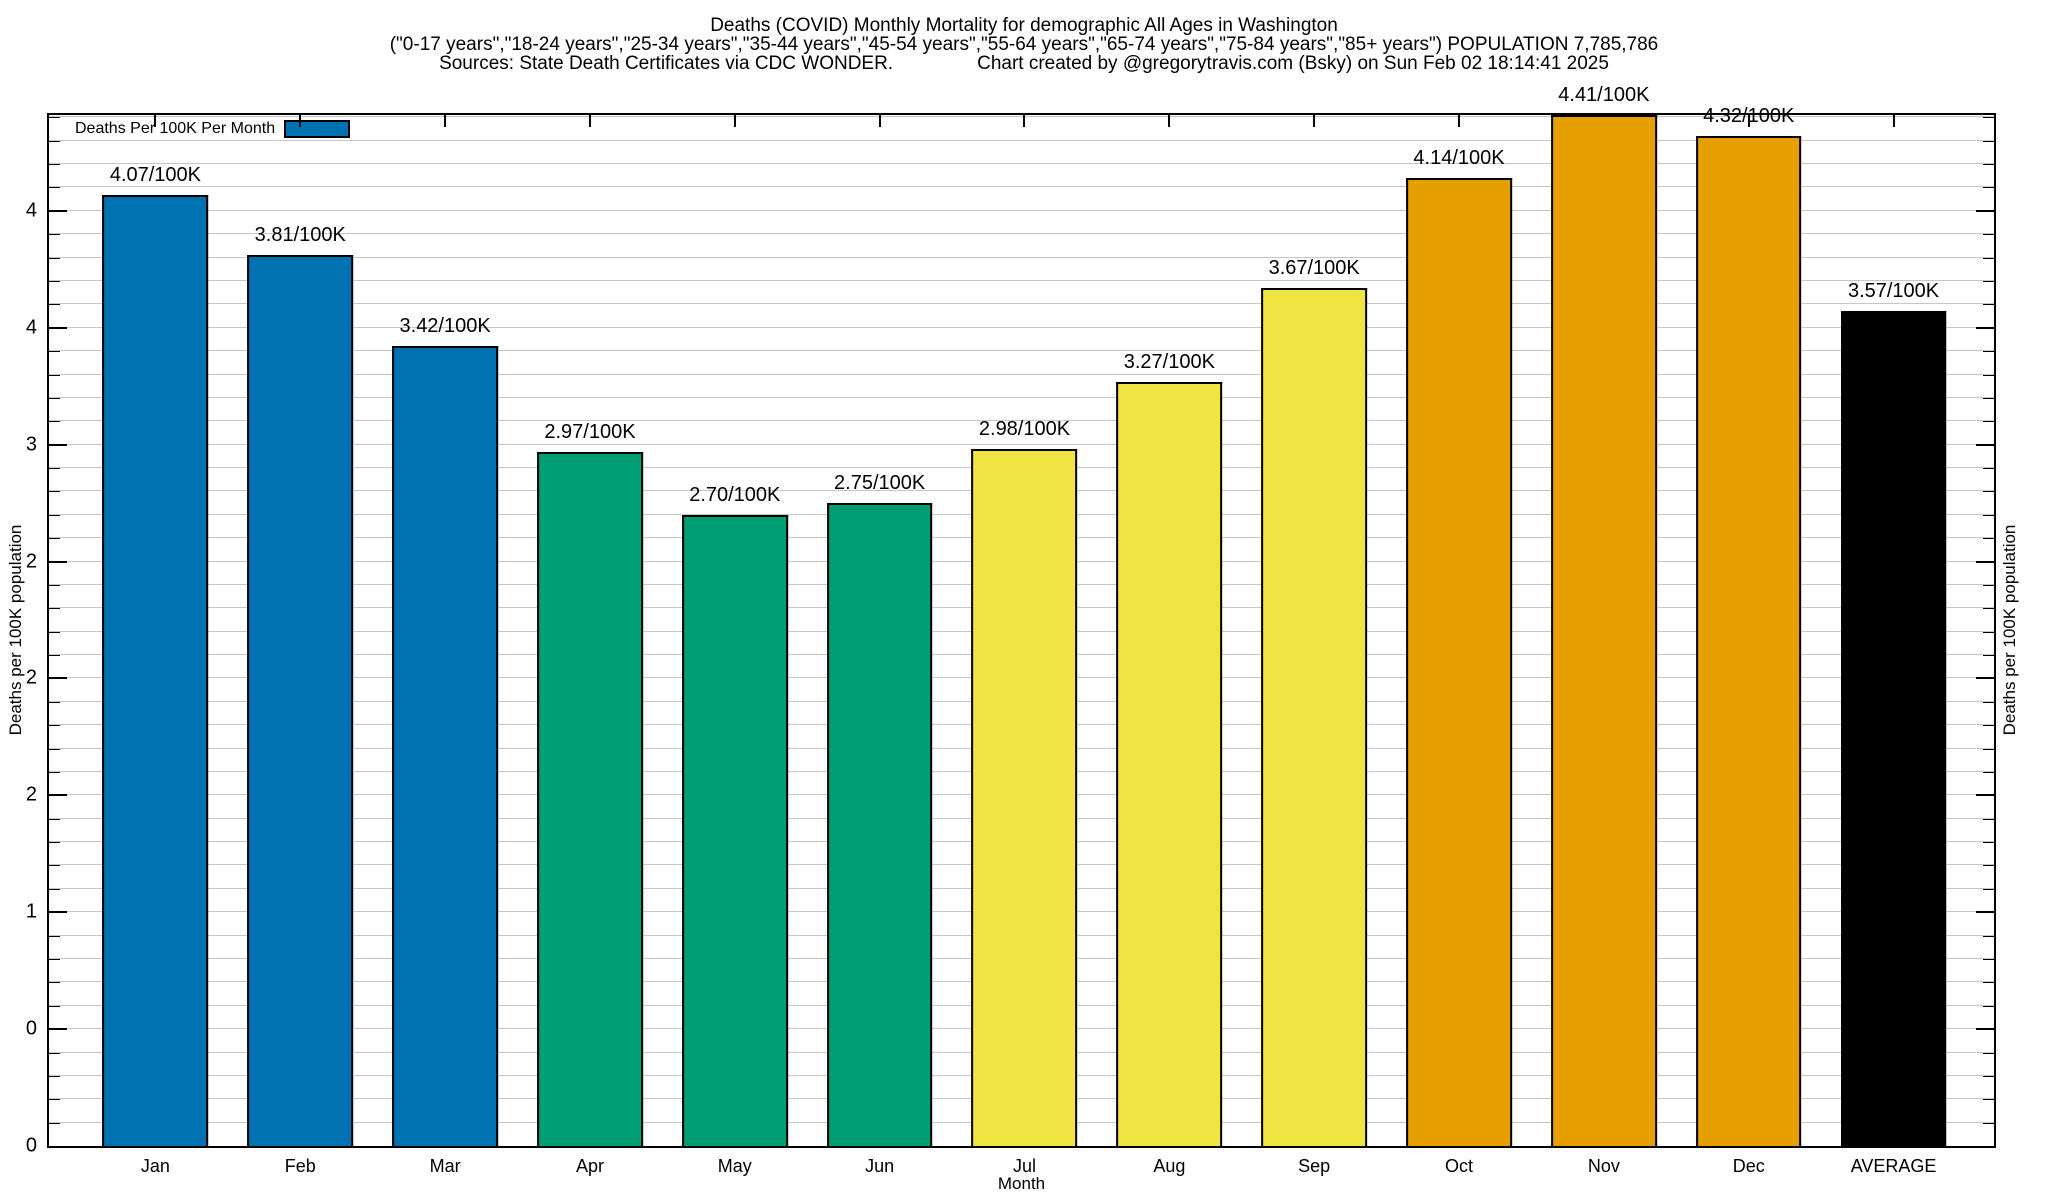 The image size is (2048, 1200). Describe the element at coordinates (590, 431) in the screenshot. I see `bar-value-label: 2.97/100K` at that location.